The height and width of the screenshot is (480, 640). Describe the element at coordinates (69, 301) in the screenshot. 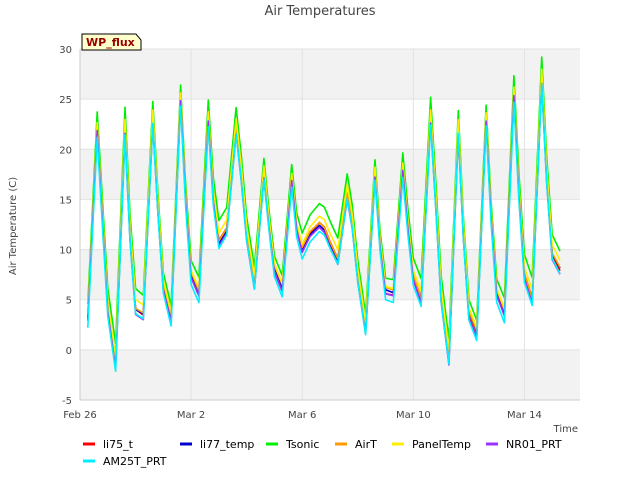

I see `y-tick-label: 5` at that location.